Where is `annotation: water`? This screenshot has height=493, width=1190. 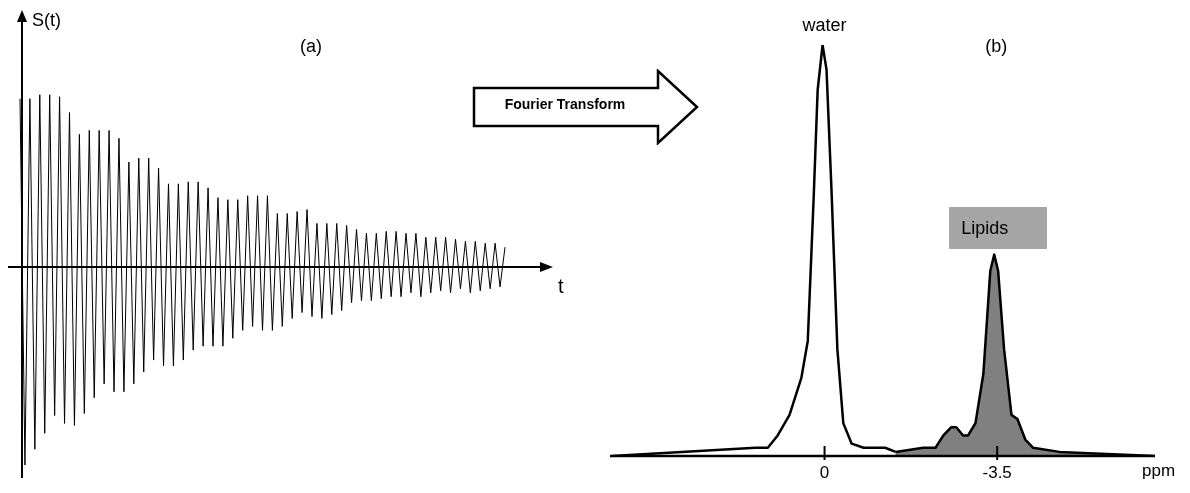
annotation: water is located at coordinates (824, 25).